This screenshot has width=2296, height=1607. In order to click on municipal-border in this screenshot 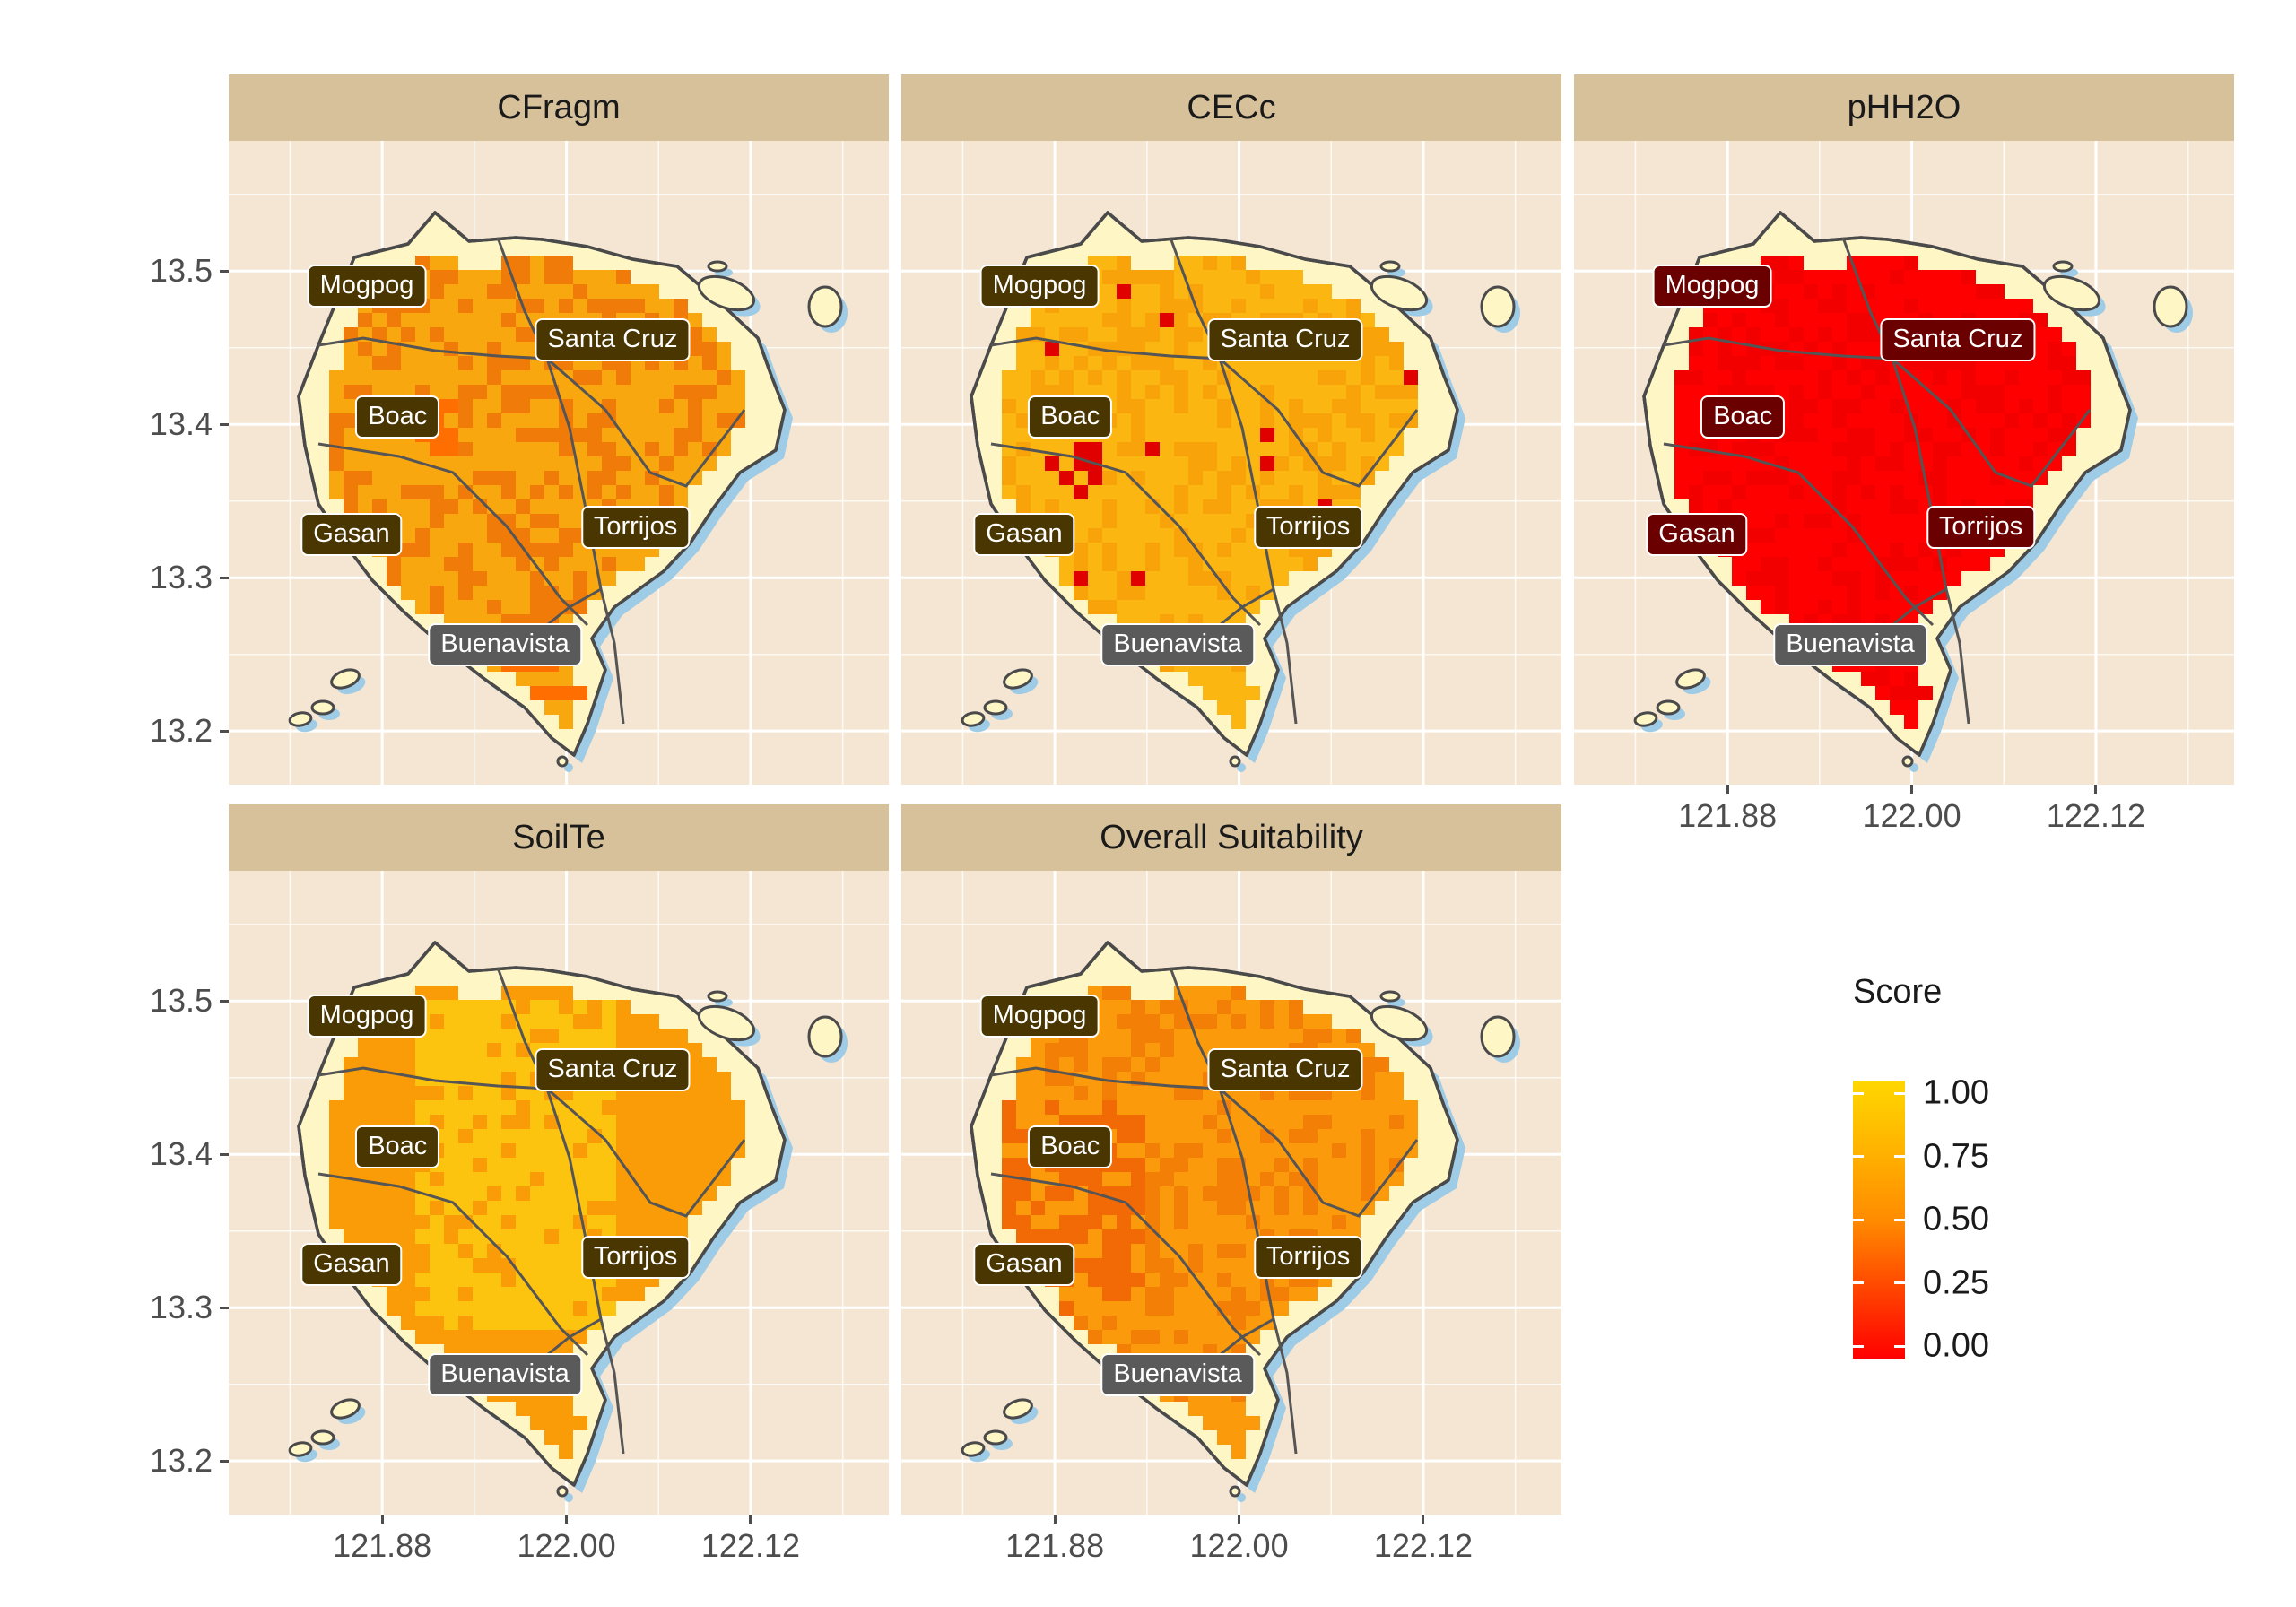, I will do `click(1126, 1265)`.